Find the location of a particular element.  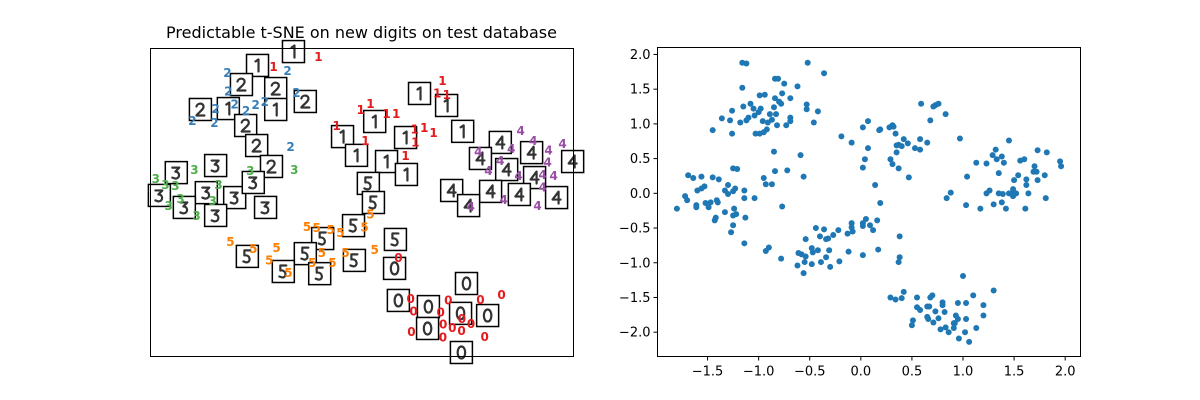

y-tick-label: 0.0 is located at coordinates (640, 194).